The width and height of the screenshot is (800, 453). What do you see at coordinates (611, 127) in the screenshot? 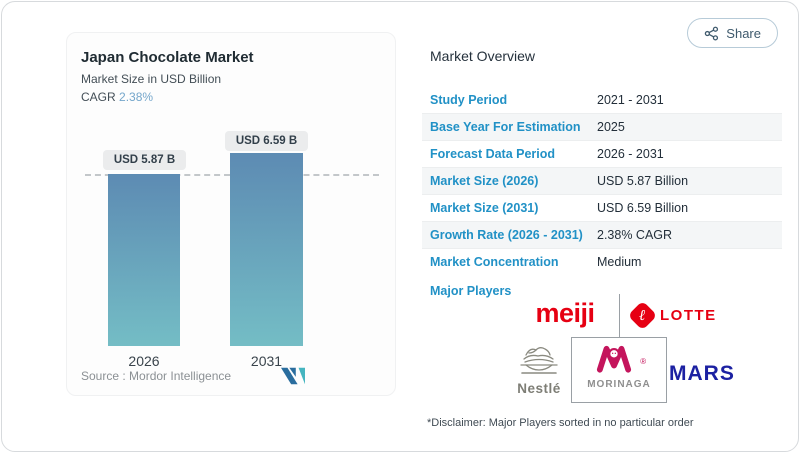
I see `row-value: 2025` at bounding box center [611, 127].